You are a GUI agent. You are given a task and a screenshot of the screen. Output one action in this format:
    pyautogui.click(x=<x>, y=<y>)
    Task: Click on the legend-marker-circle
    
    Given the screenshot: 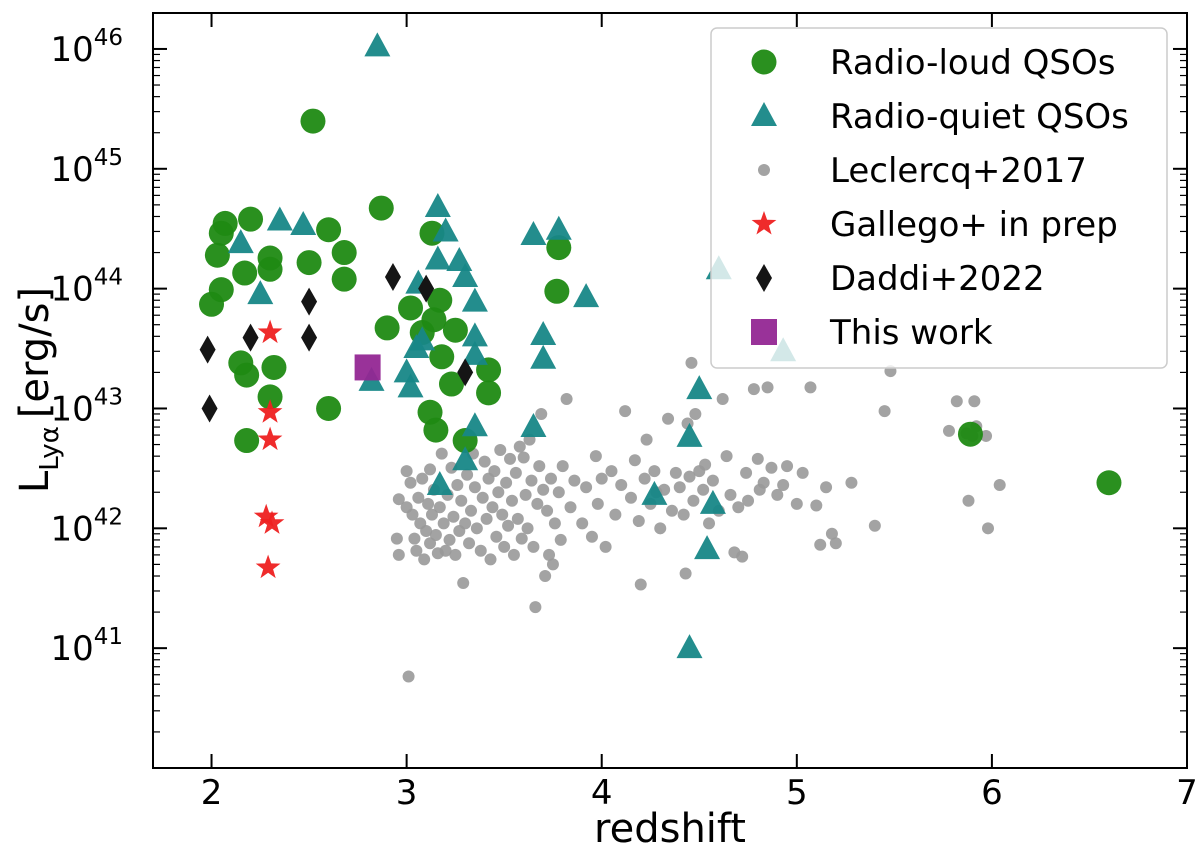 What is the action you would take?
    pyautogui.click(x=764, y=62)
    